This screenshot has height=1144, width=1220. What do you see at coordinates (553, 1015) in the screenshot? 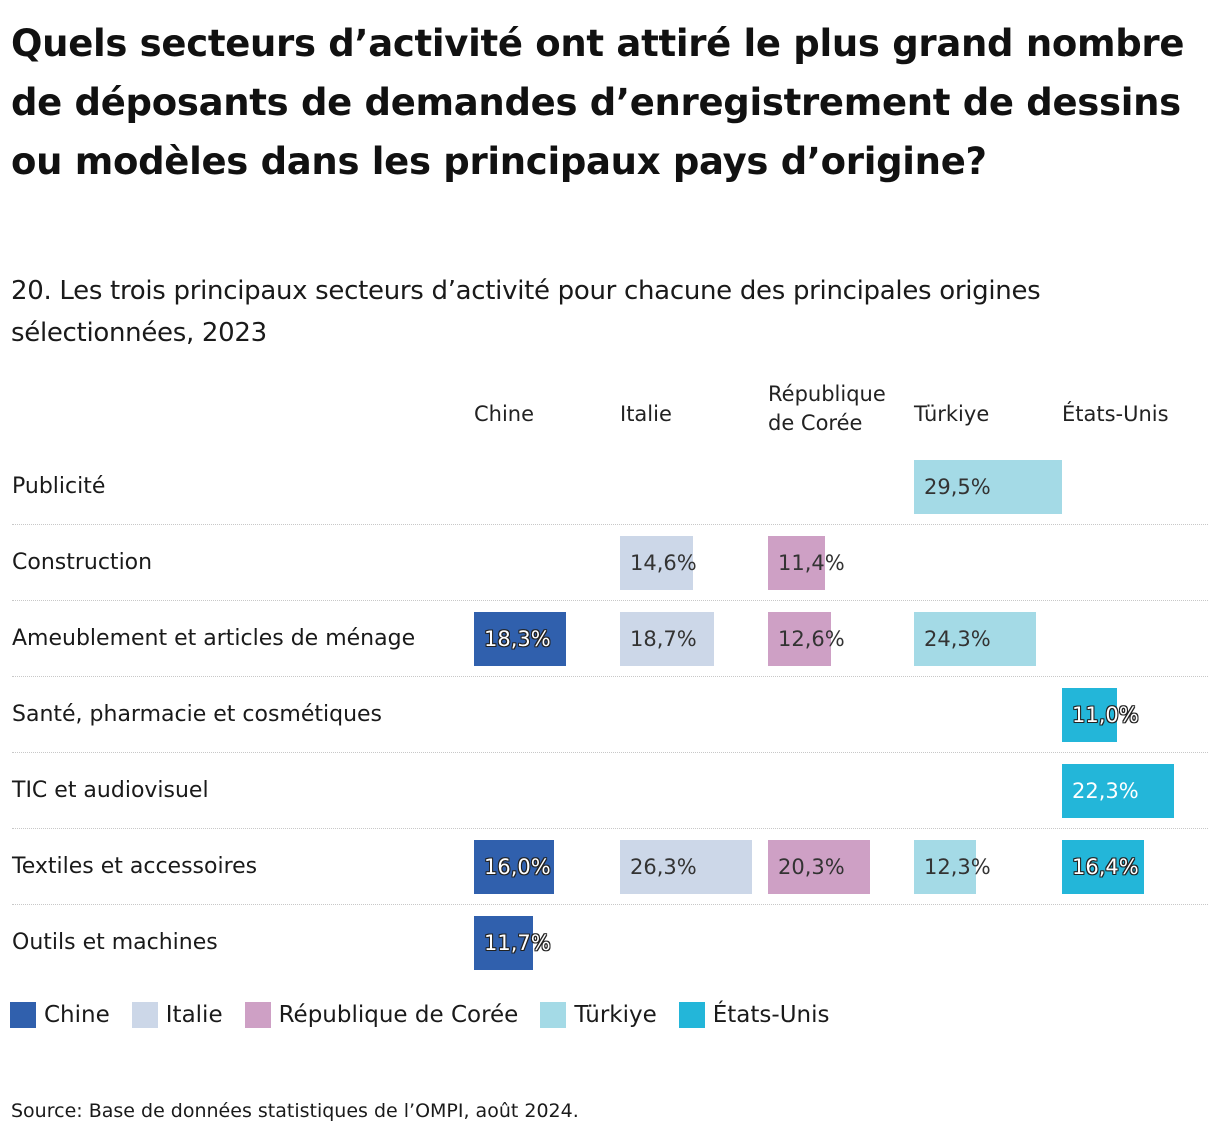
I see `legend-swatch-turkiye` at bounding box center [553, 1015].